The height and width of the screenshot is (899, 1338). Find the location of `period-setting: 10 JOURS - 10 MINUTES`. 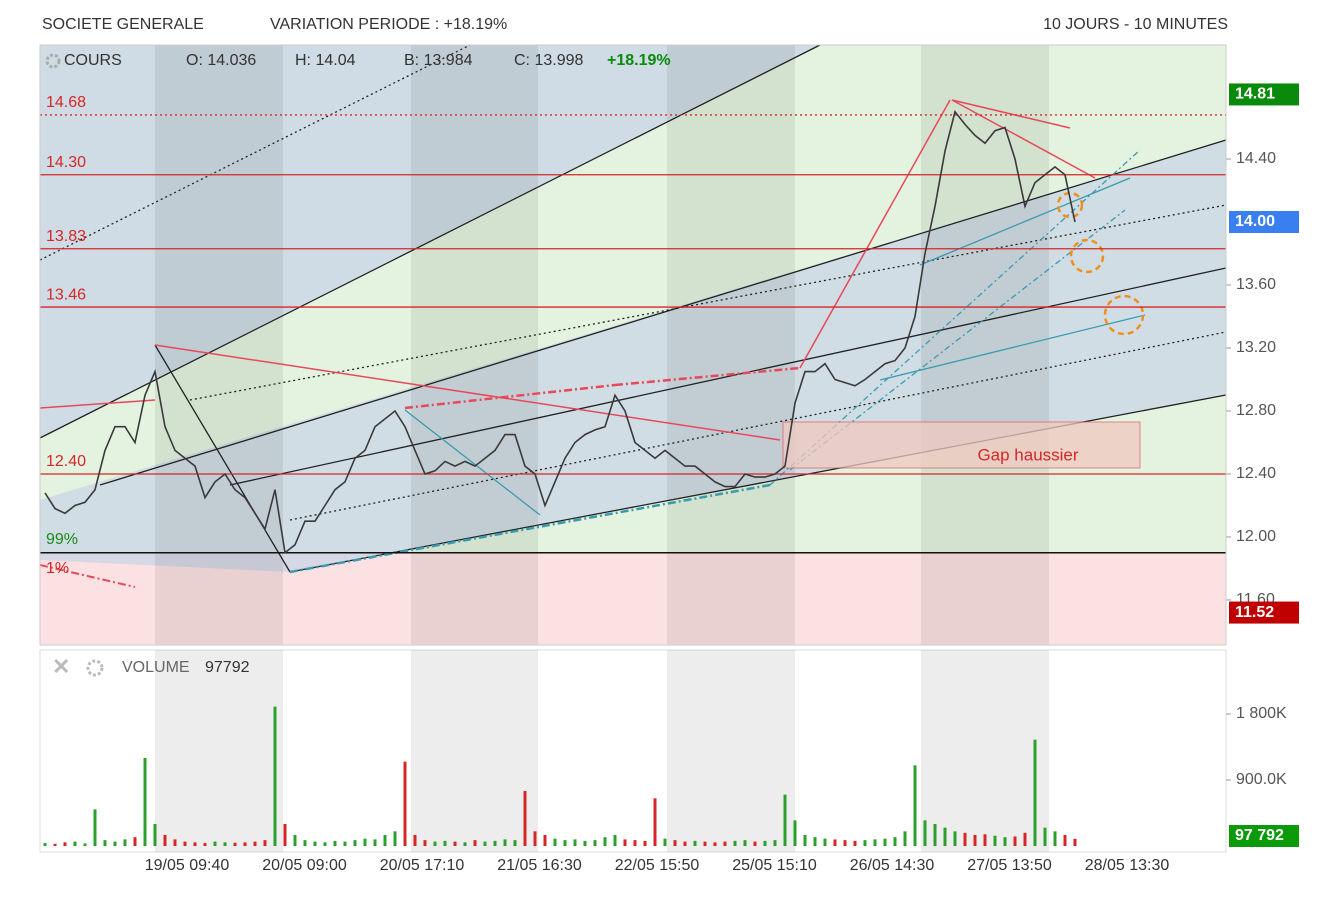

period-setting: 10 JOURS - 10 MINUTES is located at coordinates (1135, 24).